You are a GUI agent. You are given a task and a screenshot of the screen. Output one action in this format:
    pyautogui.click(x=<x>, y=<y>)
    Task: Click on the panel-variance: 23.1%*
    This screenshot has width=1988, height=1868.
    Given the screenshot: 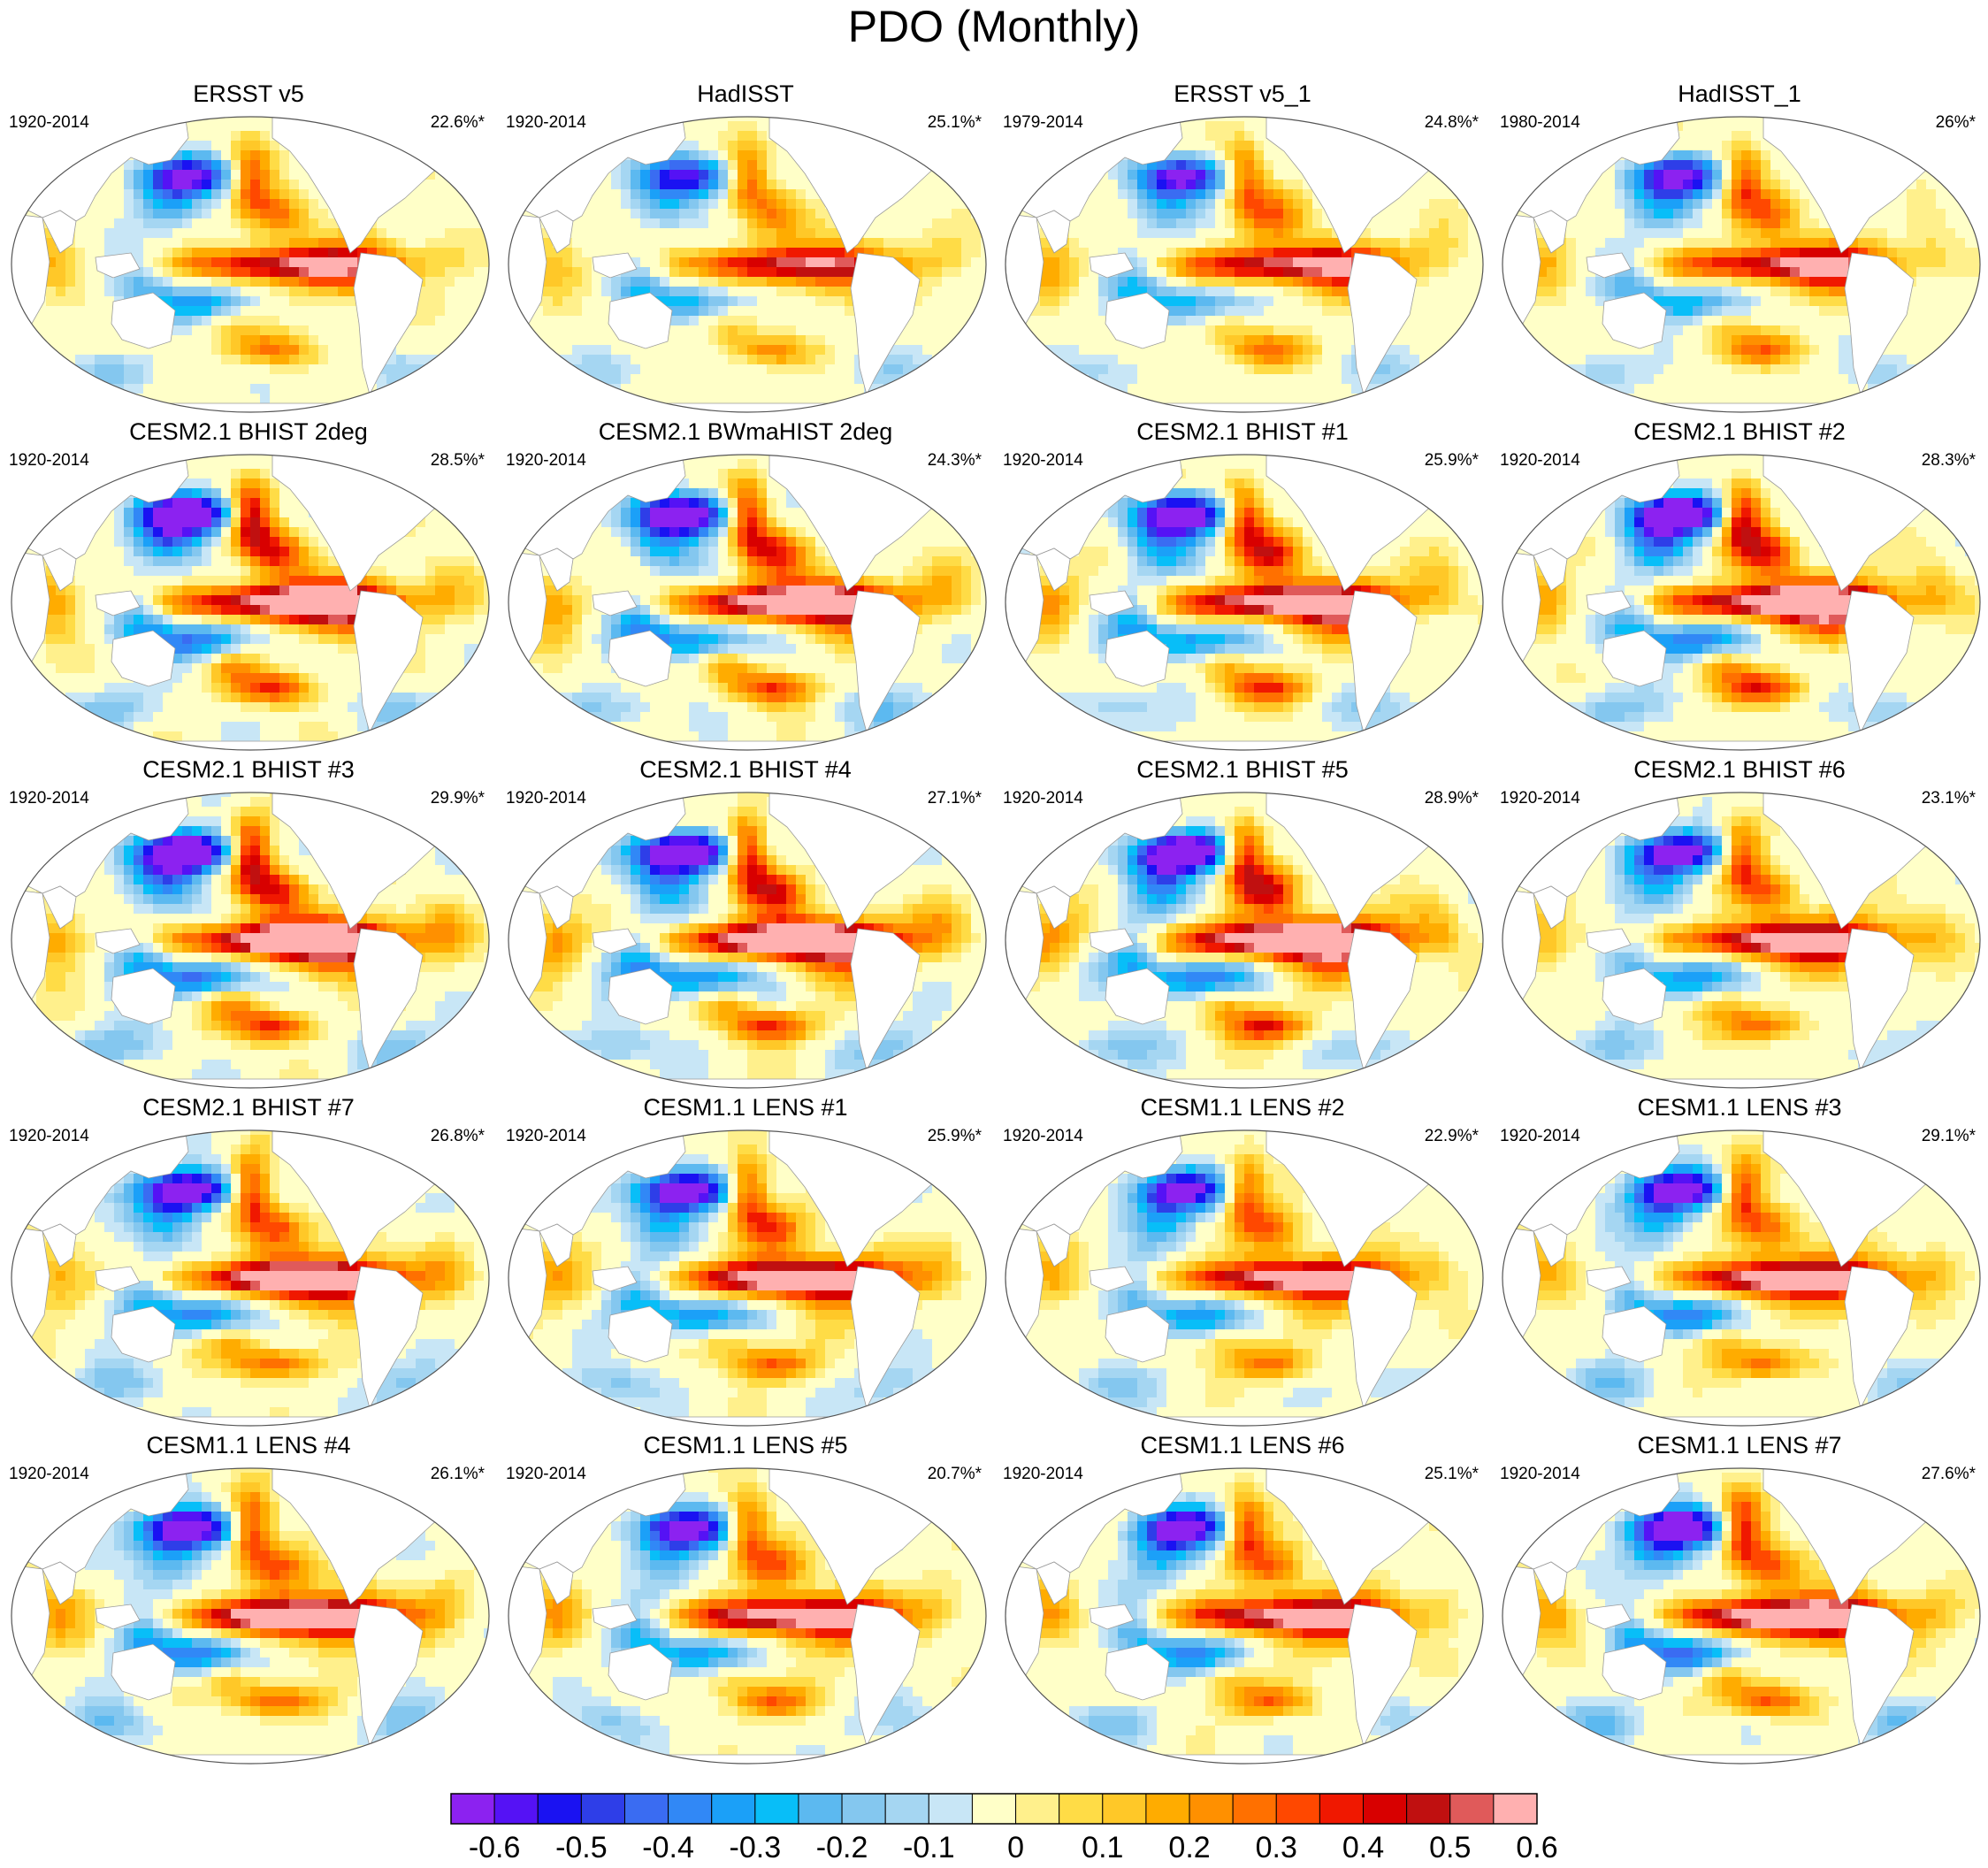 What is the action you would take?
    pyautogui.click(x=1949, y=799)
    